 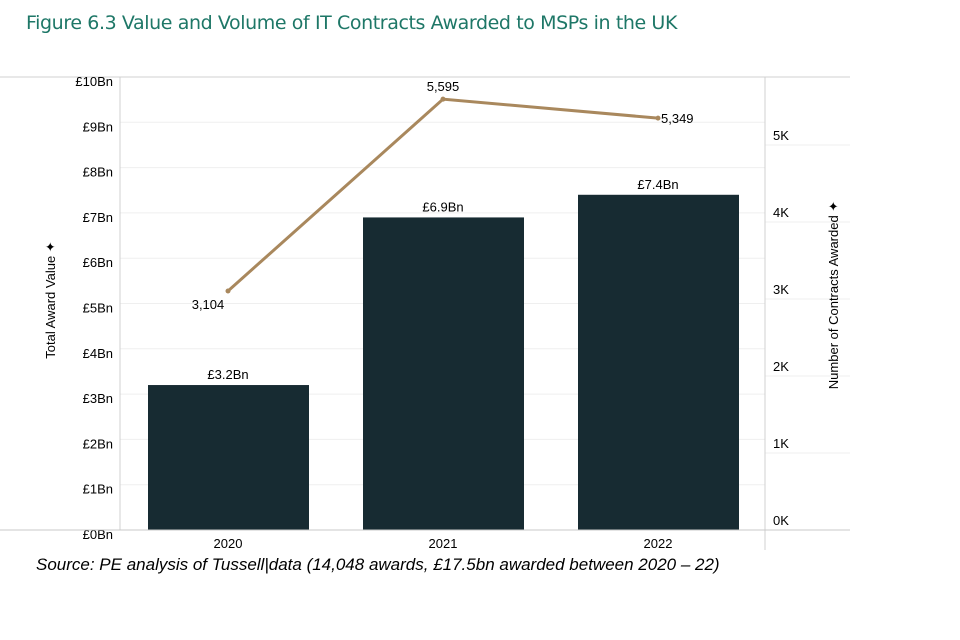 What do you see at coordinates (781, 135) in the screenshot?
I see `y2-tick-label: 5K` at bounding box center [781, 135].